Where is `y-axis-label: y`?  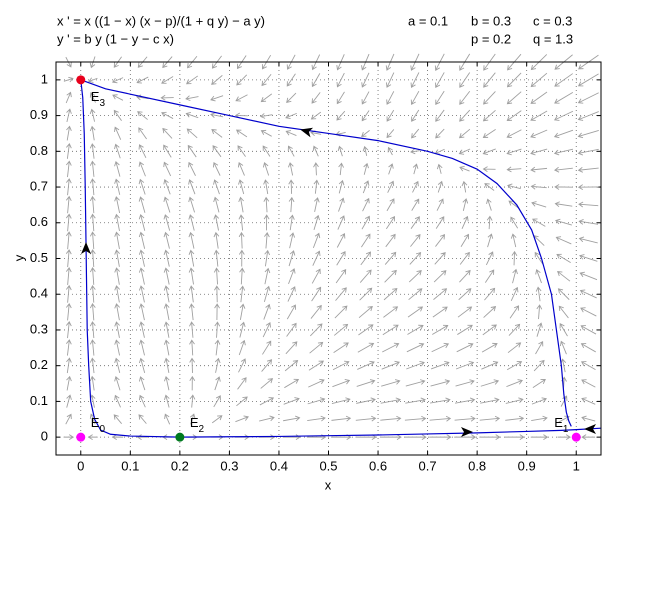
y-axis-label: y is located at coordinates (18, 257).